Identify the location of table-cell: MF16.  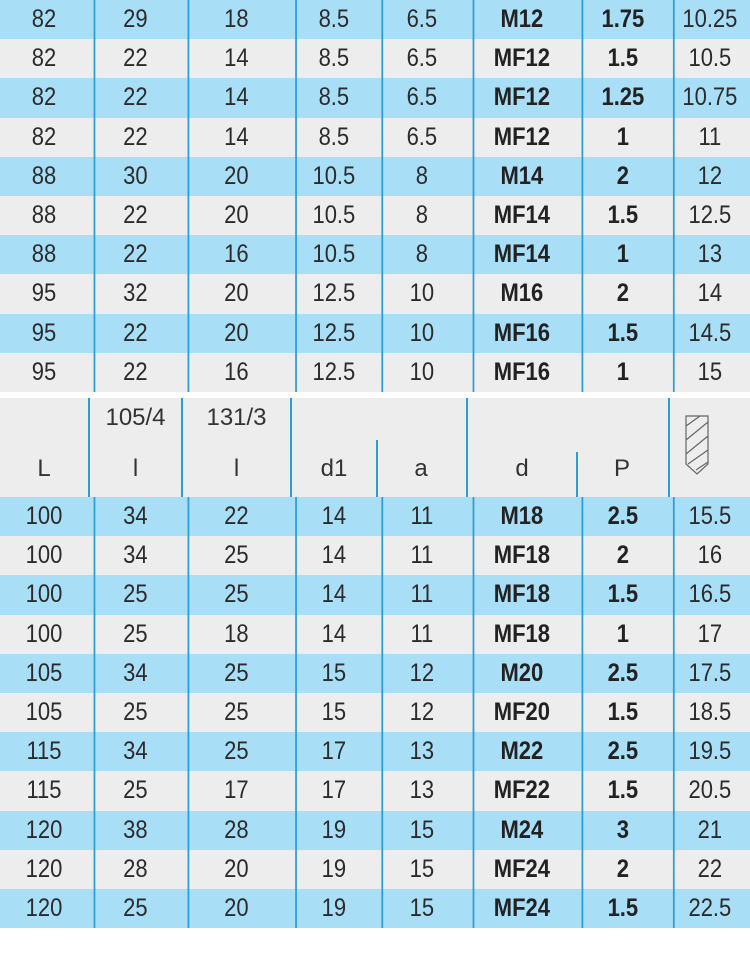
(521, 372).